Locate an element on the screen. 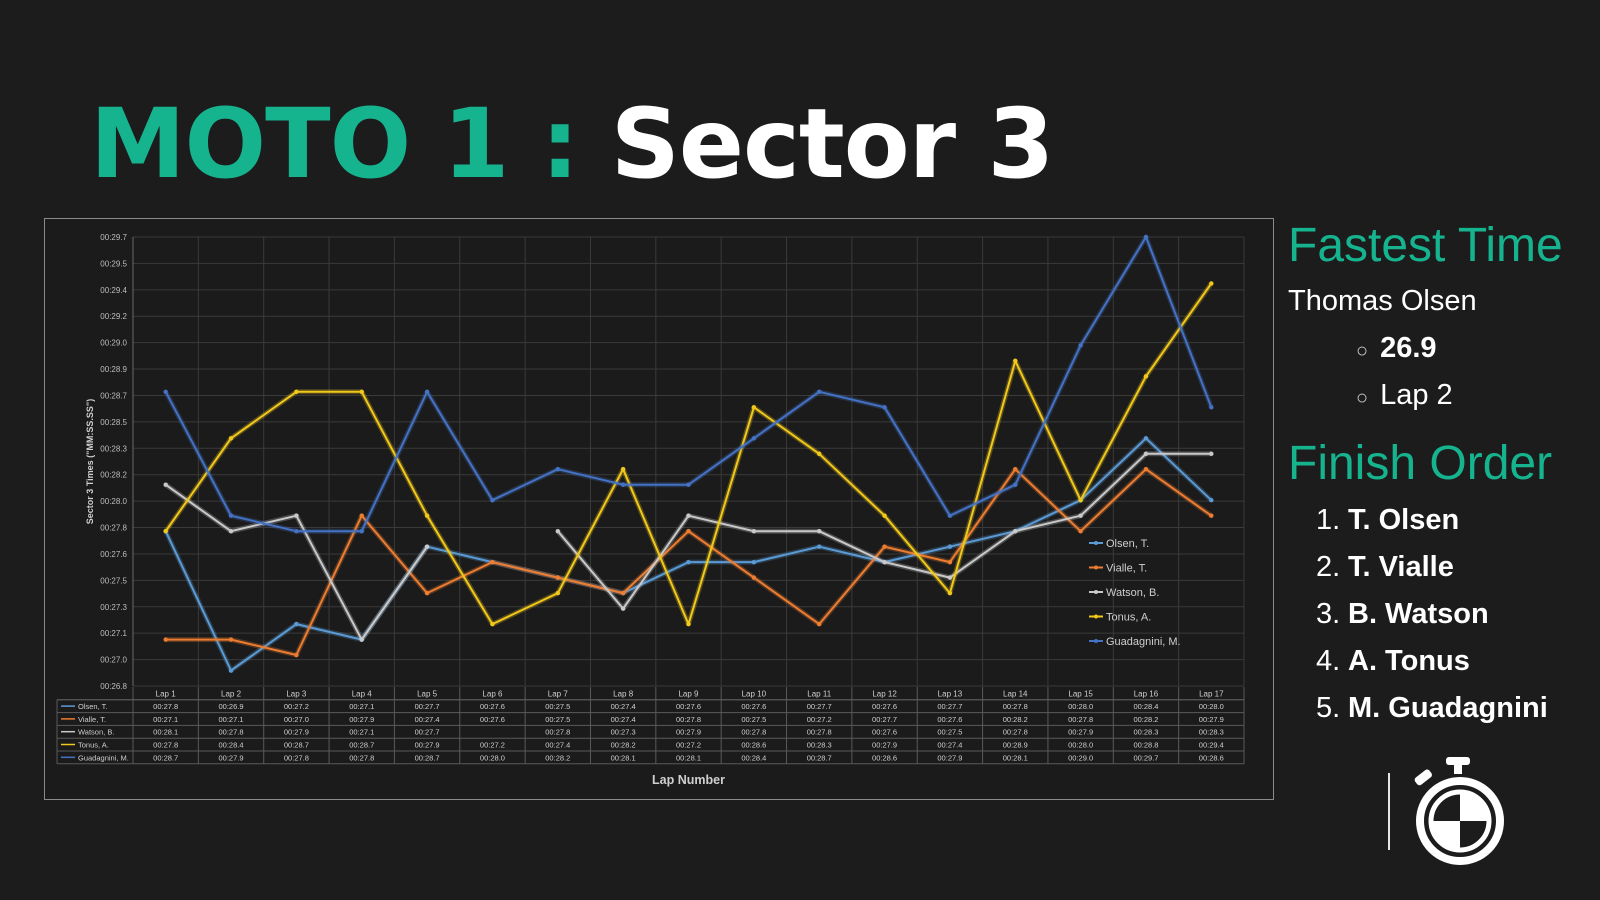 The width and height of the screenshot is (1600, 900). y-tick-label: 00:26.8 is located at coordinates (113, 686).